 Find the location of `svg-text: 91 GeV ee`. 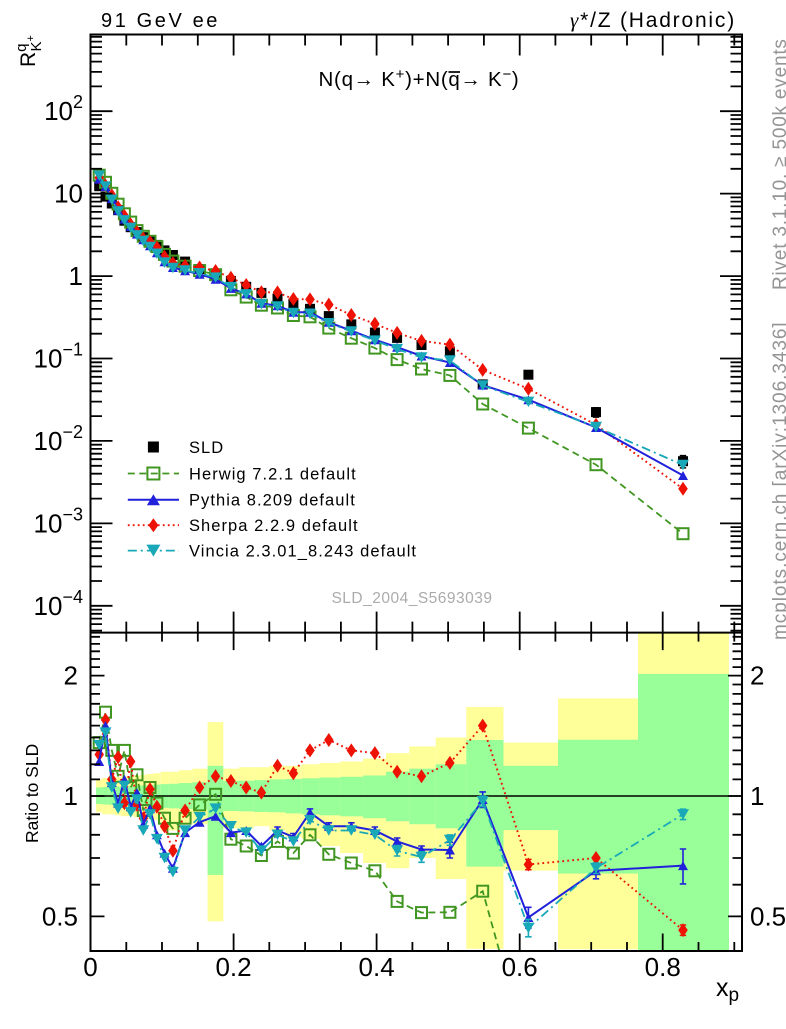

svg-text: 91 GeV ee is located at coordinates (160, 21).